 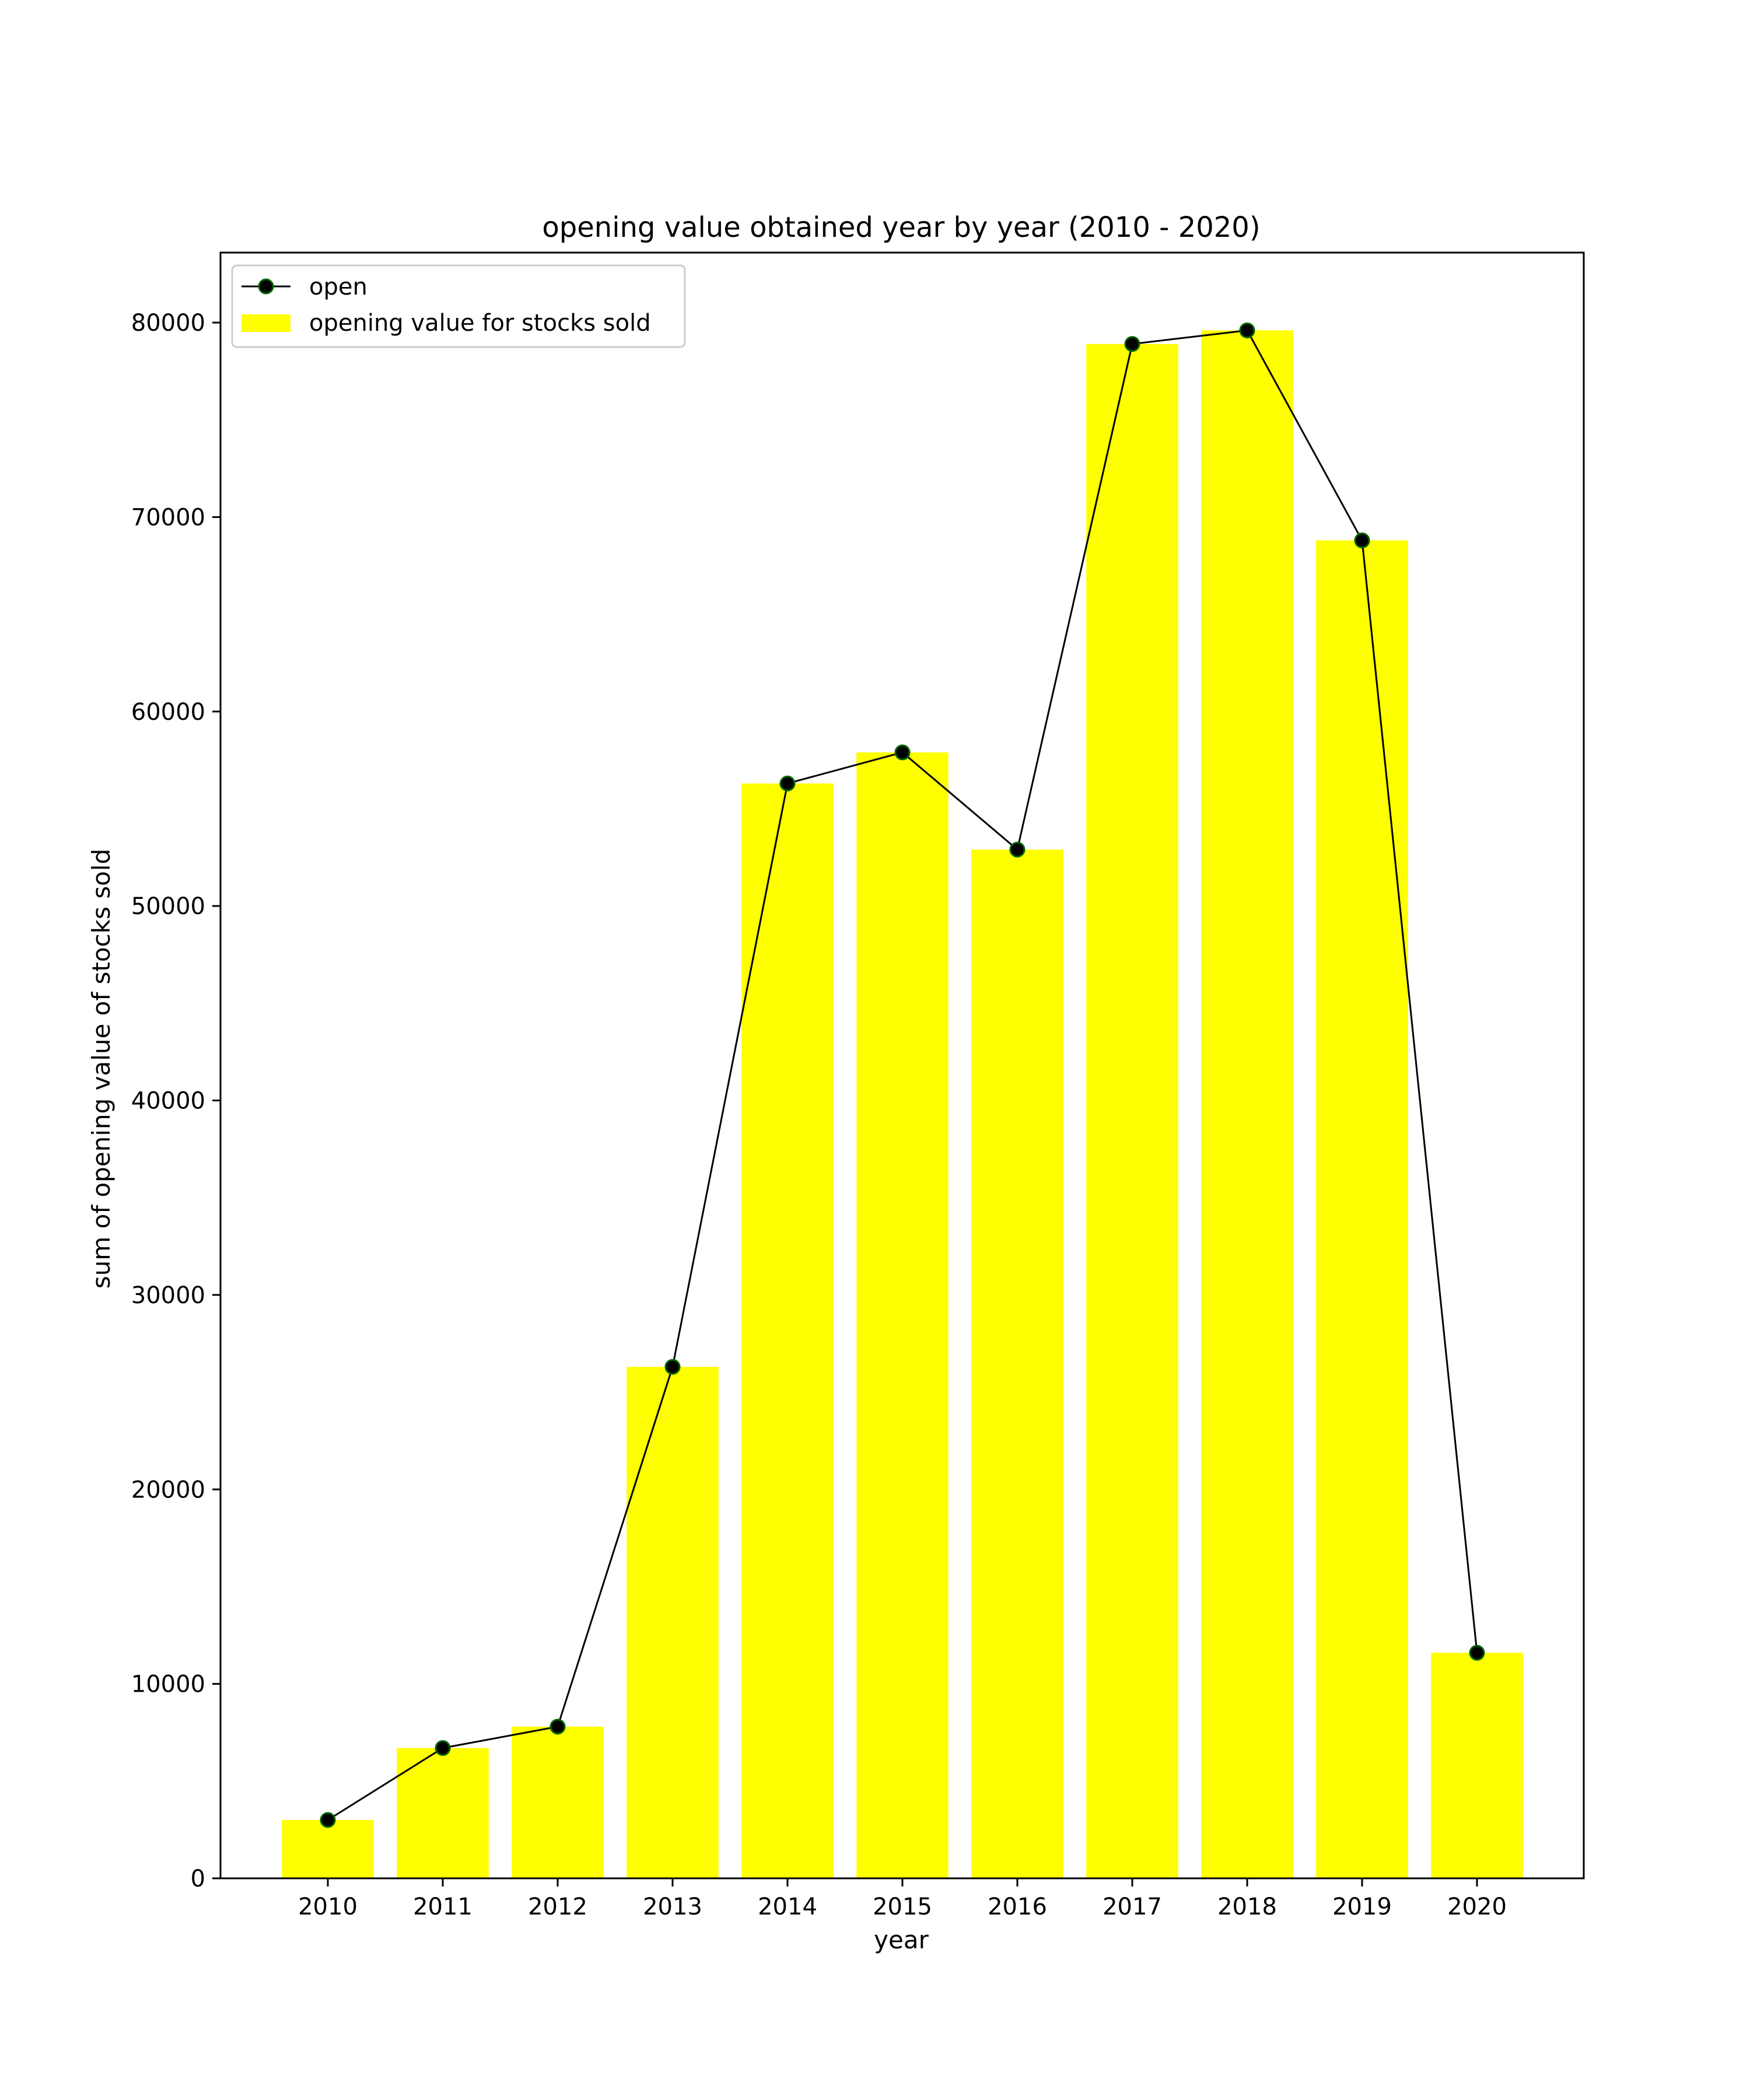 I want to click on open-point-2015, so click(x=902, y=752).